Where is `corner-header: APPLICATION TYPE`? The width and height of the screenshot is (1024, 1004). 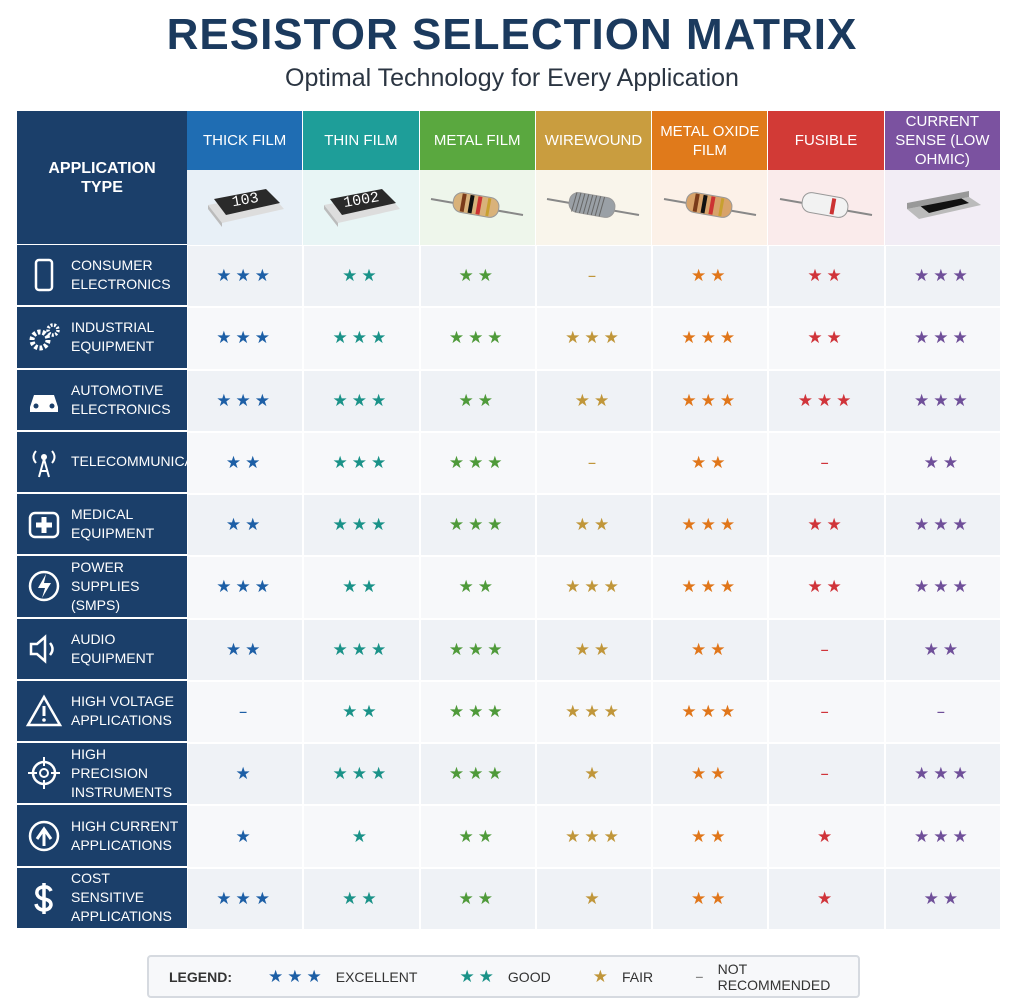 corner-header: APPLICATION TYPE is located at coordinates (102, 177).